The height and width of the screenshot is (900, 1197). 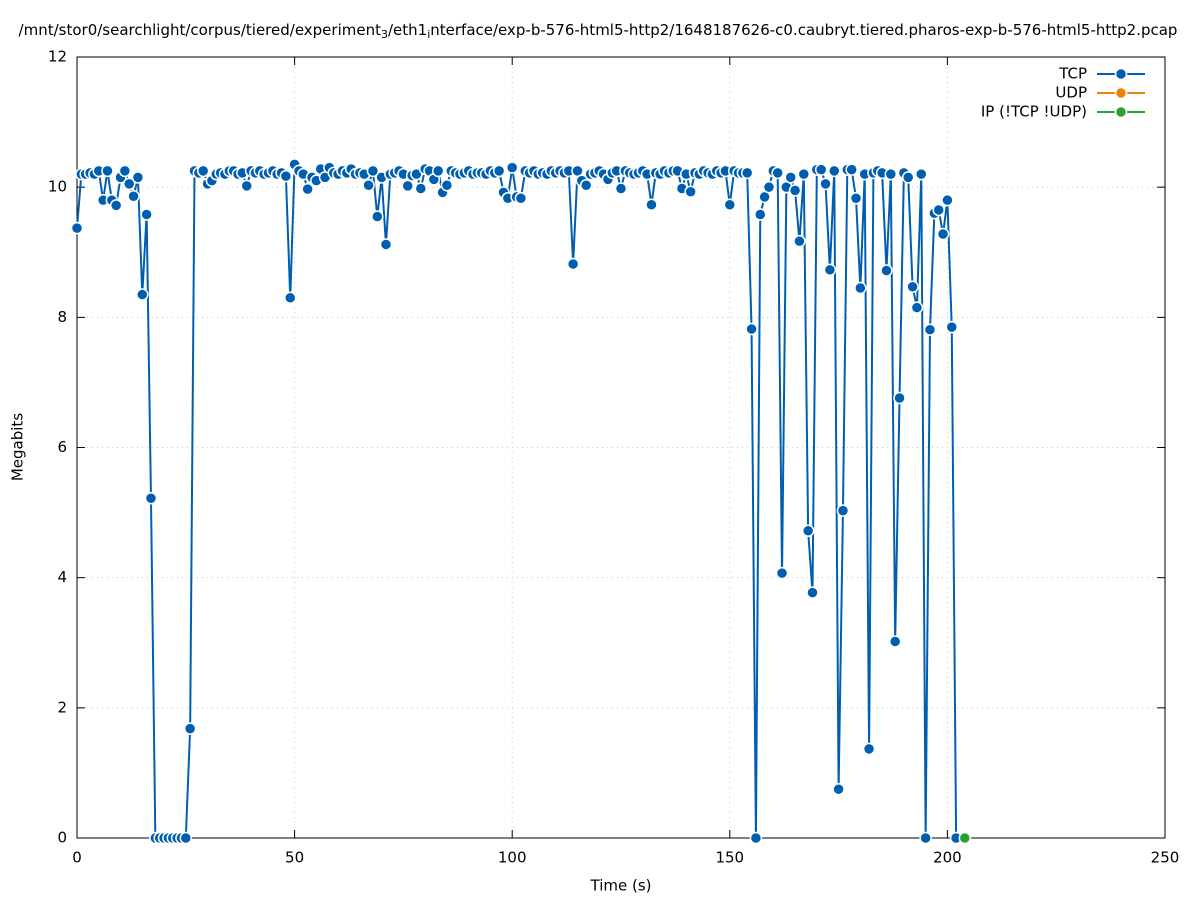 What do you see at coordinates (729, 858) in the screenshot?
I see `x-tick-label: 150` at bounding box center [729, 858].